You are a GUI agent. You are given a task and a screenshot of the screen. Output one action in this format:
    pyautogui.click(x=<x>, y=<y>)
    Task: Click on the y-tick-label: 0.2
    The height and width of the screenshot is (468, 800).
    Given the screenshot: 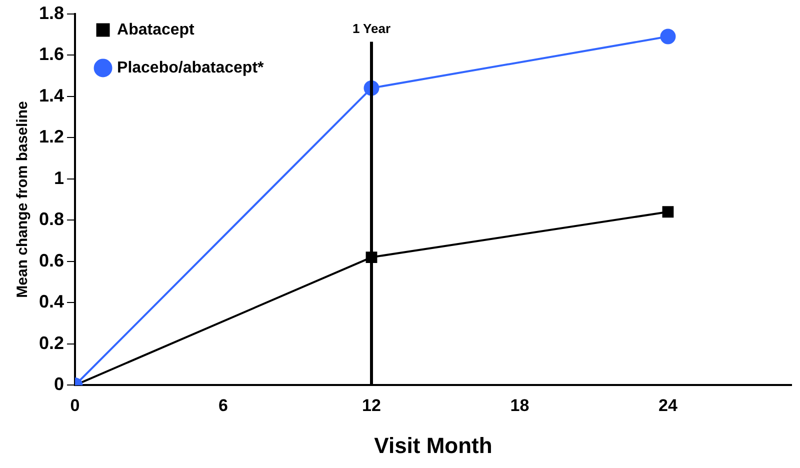 What is the action you would take?
    pyautogui.click(x=51, y=342)
    